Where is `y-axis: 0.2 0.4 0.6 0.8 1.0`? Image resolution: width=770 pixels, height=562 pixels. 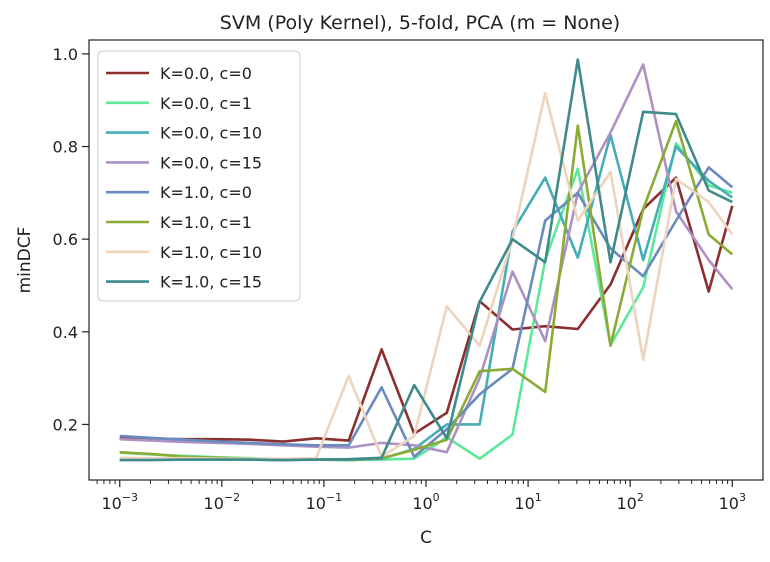
y-axis: 0.2 0.4 0.6 0.8 1.0 is located at coordinates (71, 239).